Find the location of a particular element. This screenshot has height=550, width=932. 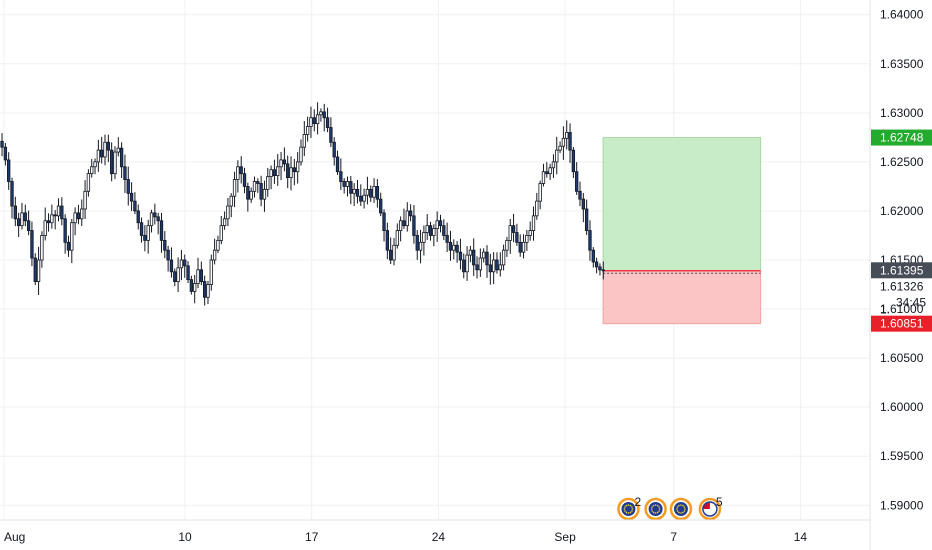

x-tick-label: 14 is located at coordinates (801, 537).